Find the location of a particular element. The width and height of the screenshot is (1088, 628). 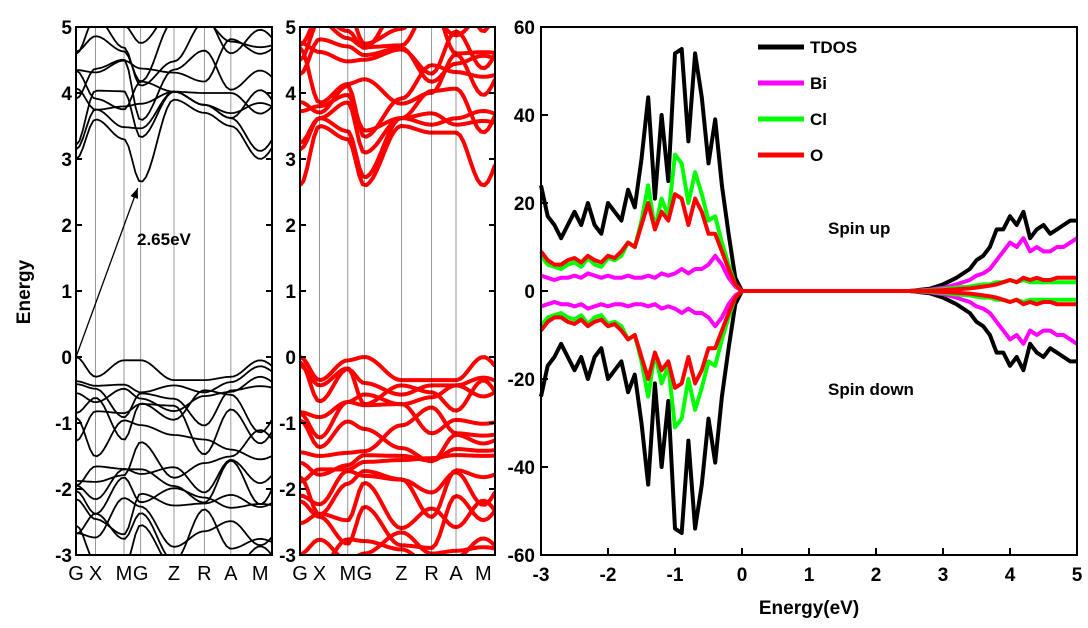

conduction-band-minimum-line is located at coordinates (397, 156).